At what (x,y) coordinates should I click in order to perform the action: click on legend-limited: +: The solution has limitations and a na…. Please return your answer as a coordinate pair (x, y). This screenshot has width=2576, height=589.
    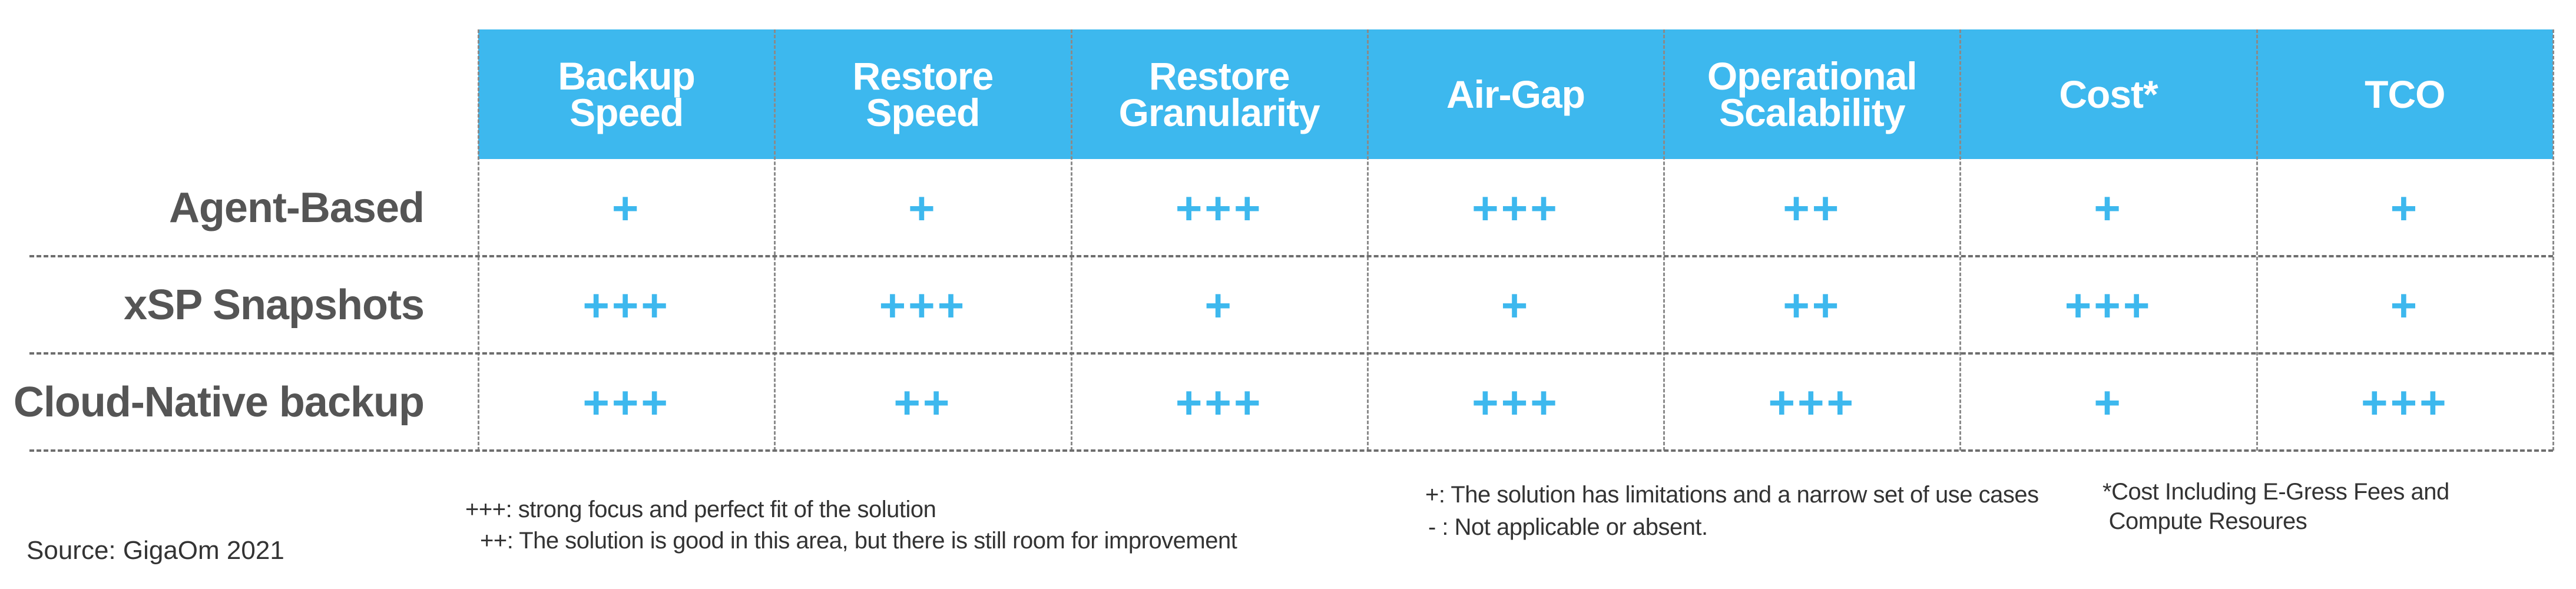
    Looking at the image, I should click on (1732, 495).